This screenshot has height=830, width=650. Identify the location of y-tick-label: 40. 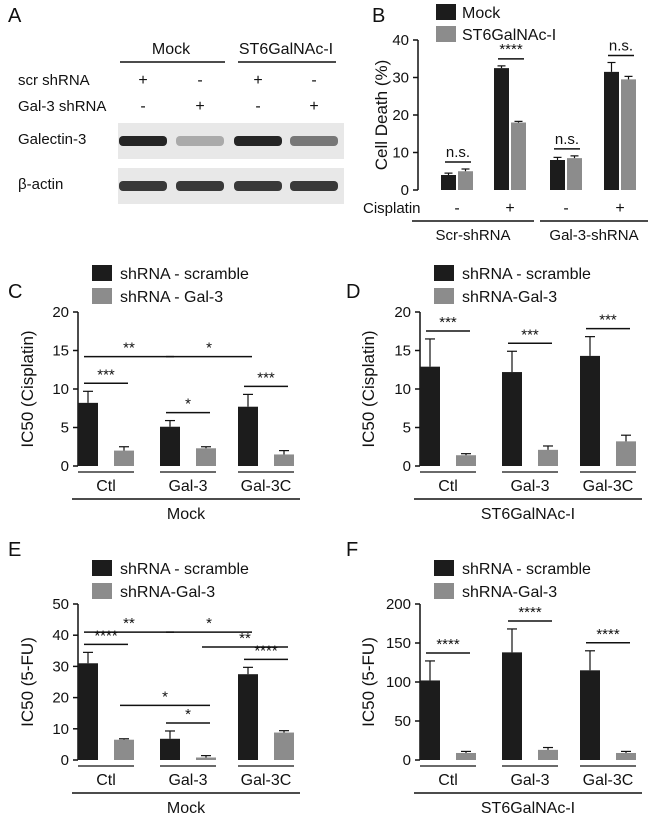
(400, 40).